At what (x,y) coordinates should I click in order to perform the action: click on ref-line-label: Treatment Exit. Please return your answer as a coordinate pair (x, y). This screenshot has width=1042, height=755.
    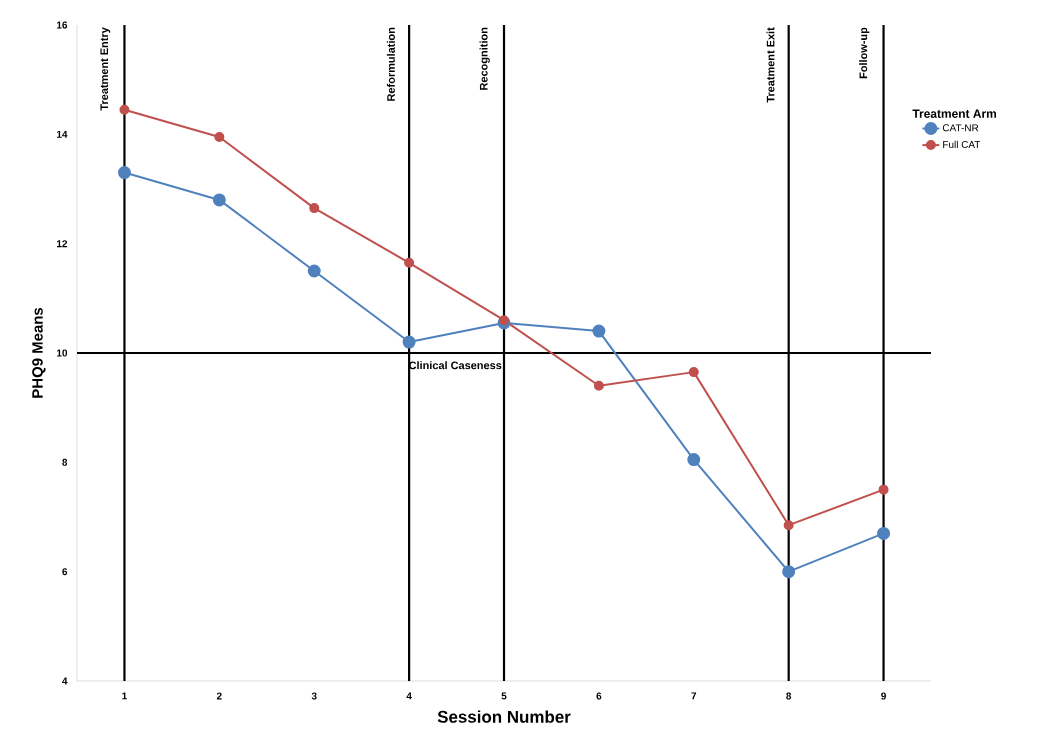
    Looking at the image, I should click on (770, 65).